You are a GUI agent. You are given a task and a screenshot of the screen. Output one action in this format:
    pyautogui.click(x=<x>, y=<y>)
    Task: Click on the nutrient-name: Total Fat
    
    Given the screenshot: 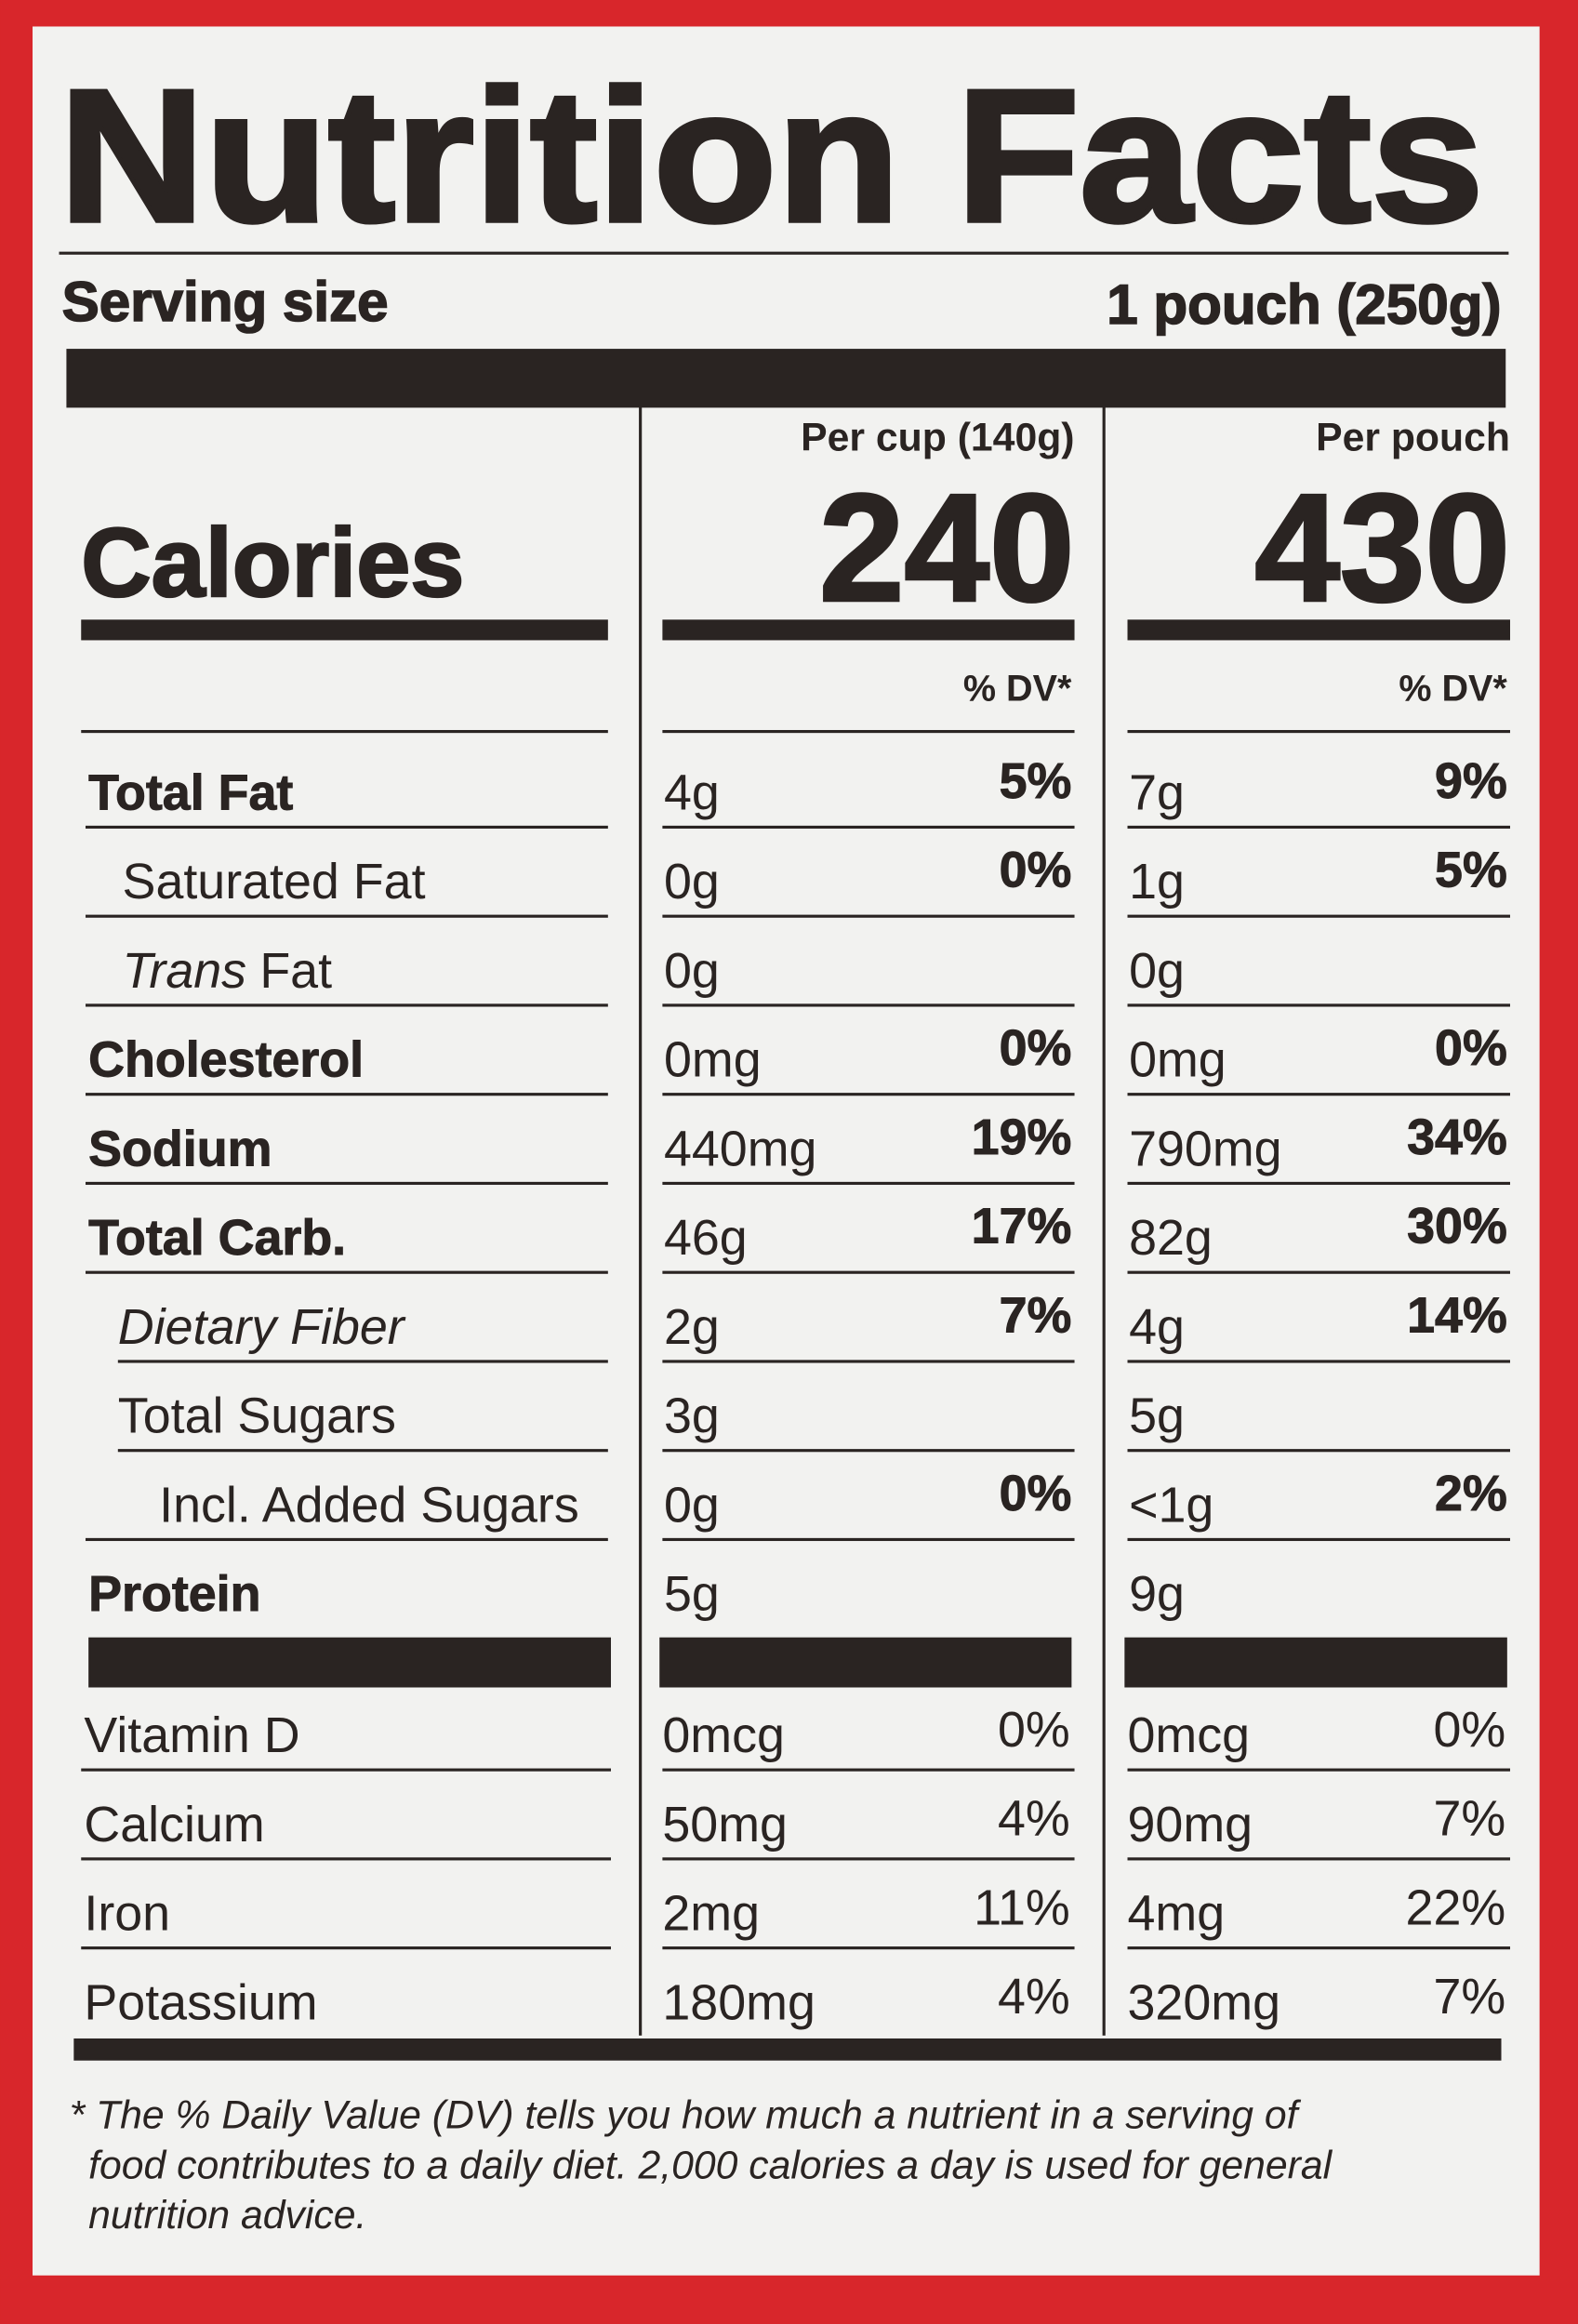 What is the action you would take?
    pyautogui.click(x=190, y=792)
    